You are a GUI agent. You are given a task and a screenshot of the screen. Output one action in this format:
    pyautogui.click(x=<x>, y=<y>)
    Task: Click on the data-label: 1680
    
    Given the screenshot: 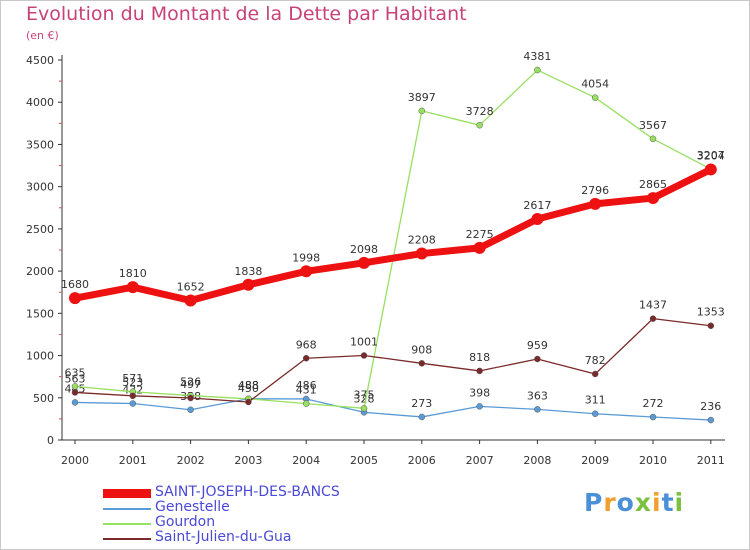 What is the action you would take?
    pyautogui.click(x=75, y=284)
    